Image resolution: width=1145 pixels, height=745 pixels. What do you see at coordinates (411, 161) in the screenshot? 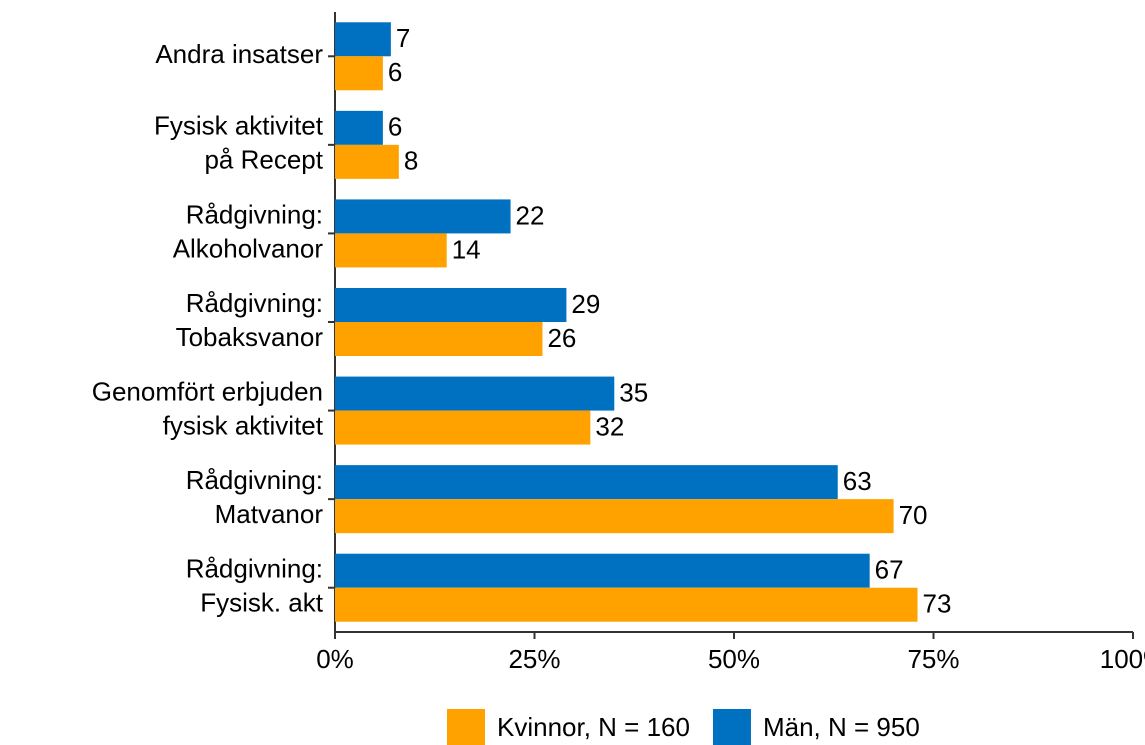
I see `data-label: 8` at bounding box center [411, 161].